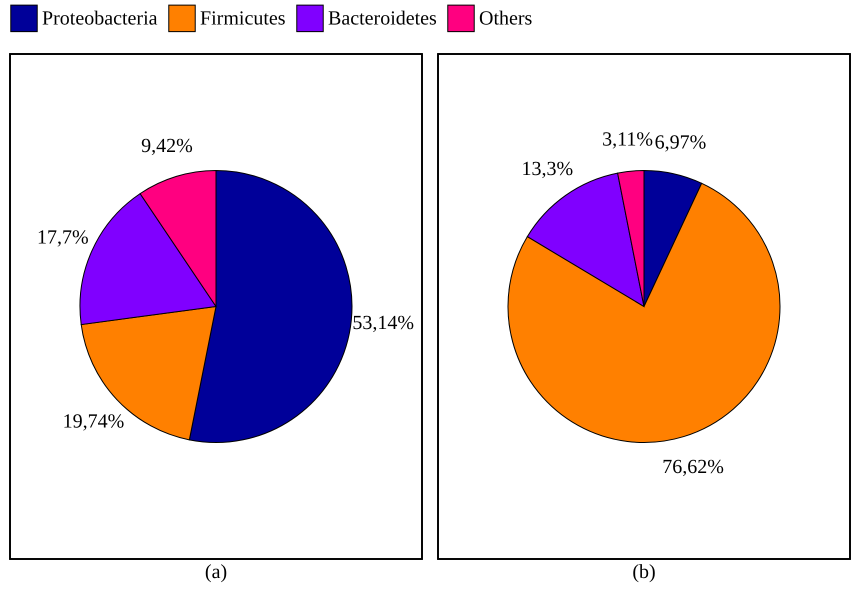 Image resolution: width=863 pixels, height=605 pixels. Describe the element at coordinates (628, 139) in the screenshot. I see `data-label: 3,11%` at that location.